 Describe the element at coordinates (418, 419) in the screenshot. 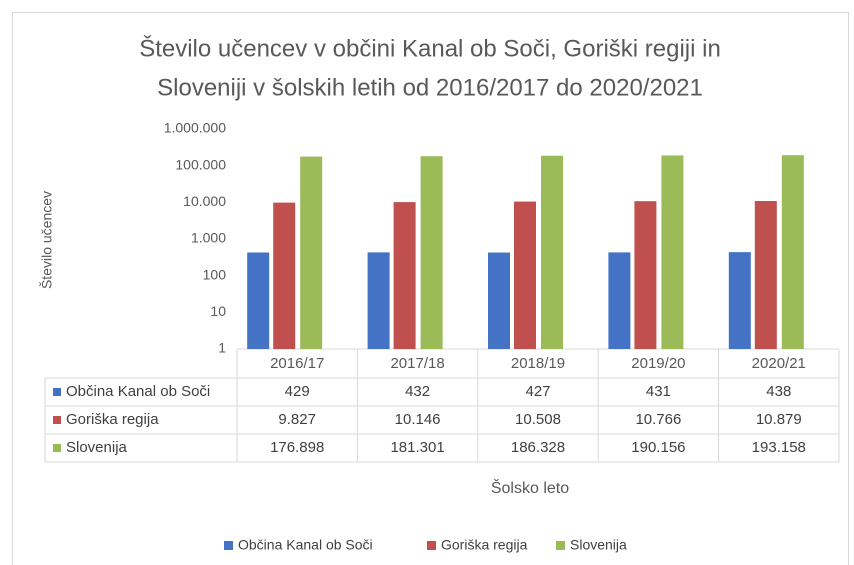

I see `table-cell: 10.146` at that location.